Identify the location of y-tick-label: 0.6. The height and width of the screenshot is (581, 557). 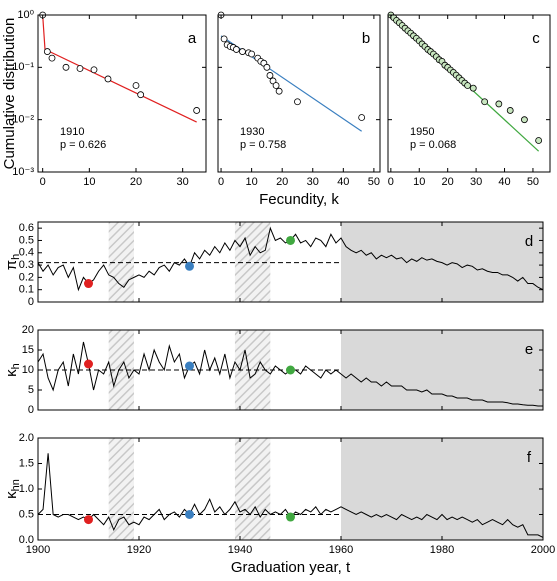
(26, 228).